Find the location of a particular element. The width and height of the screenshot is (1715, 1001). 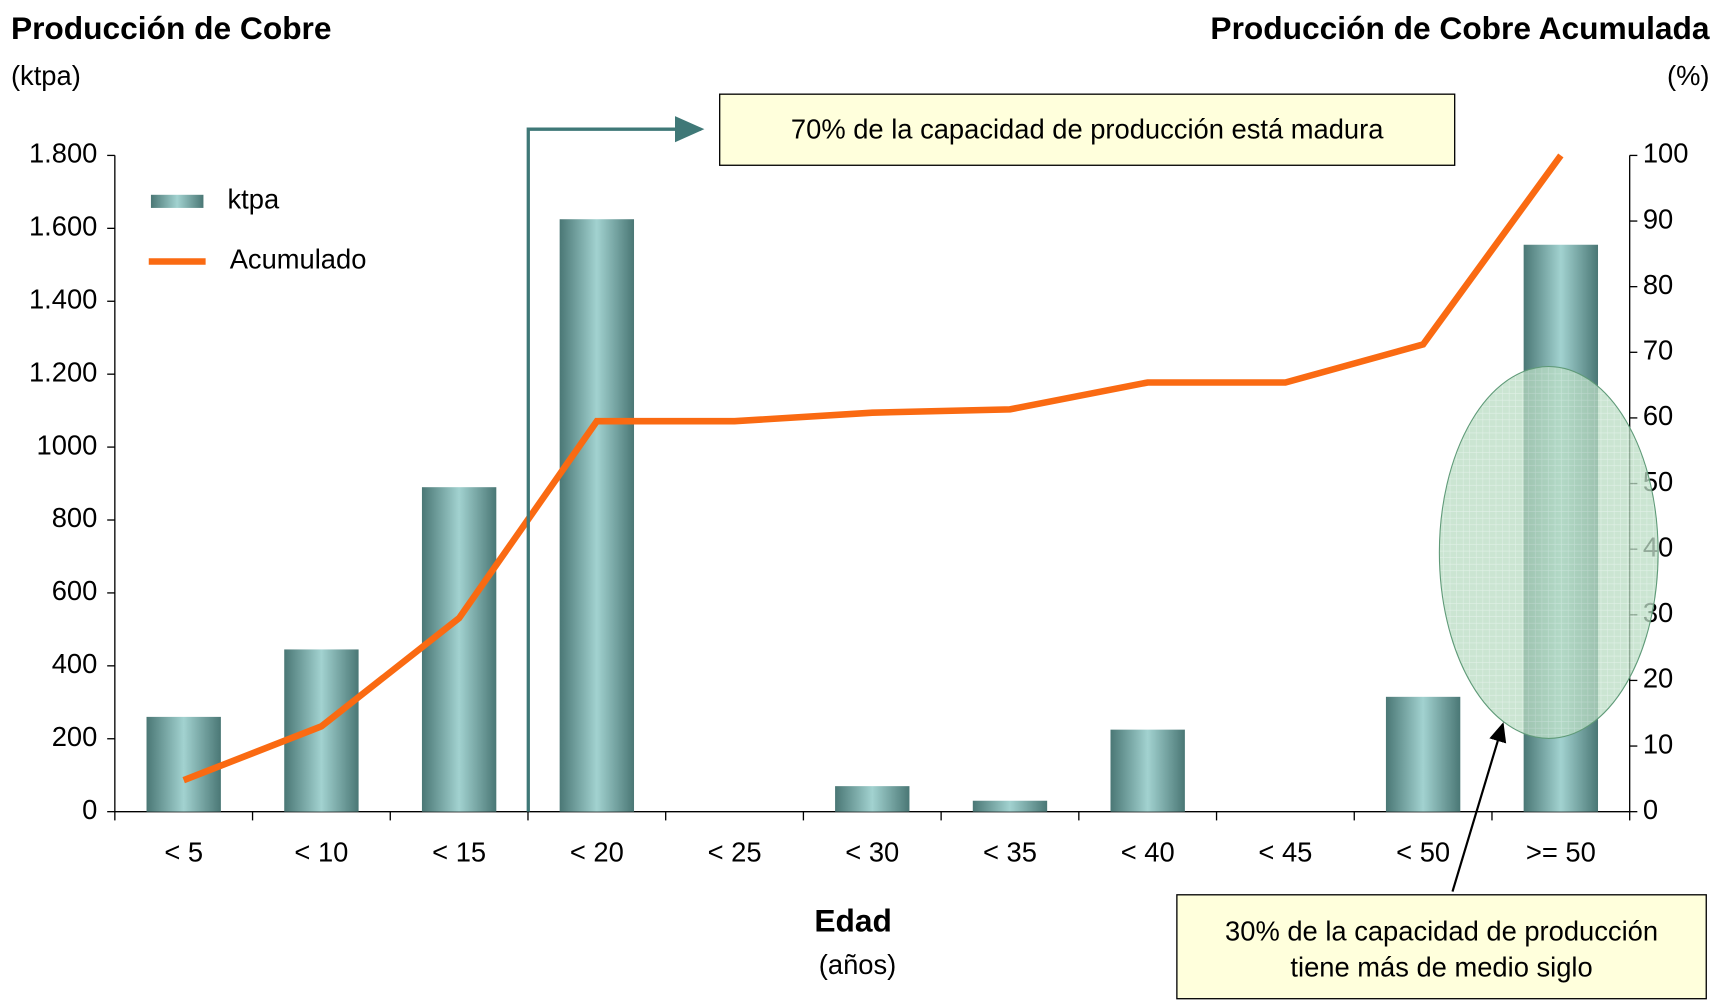

legend-swatch is located at coordinates (177, 201).